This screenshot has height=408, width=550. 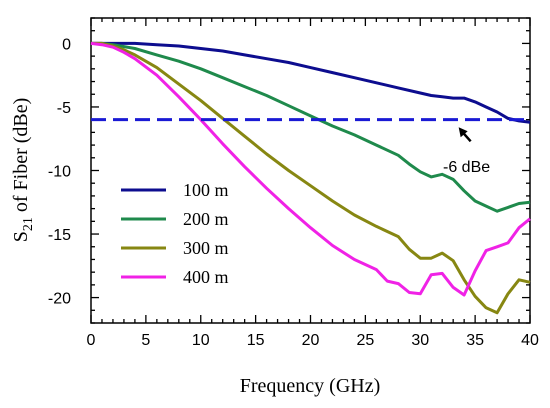 What do you see at coordinates (420, 340) in the screenshot?
I see `x-tick-label: 30` at bounding box center [420, 340].